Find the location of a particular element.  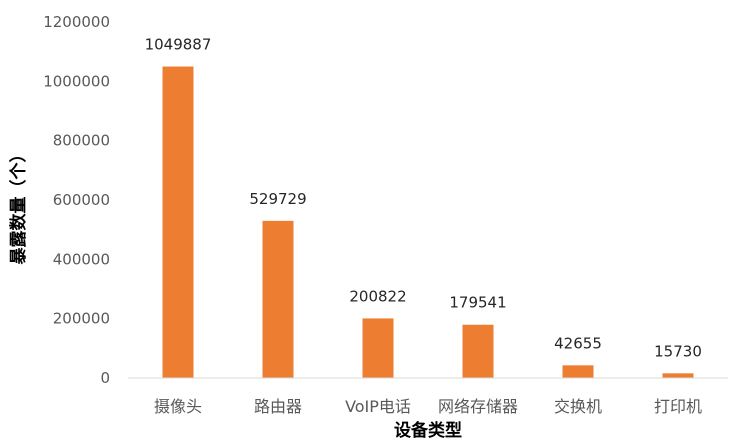

data-label: 15730 is located at coordinates (678, 351).